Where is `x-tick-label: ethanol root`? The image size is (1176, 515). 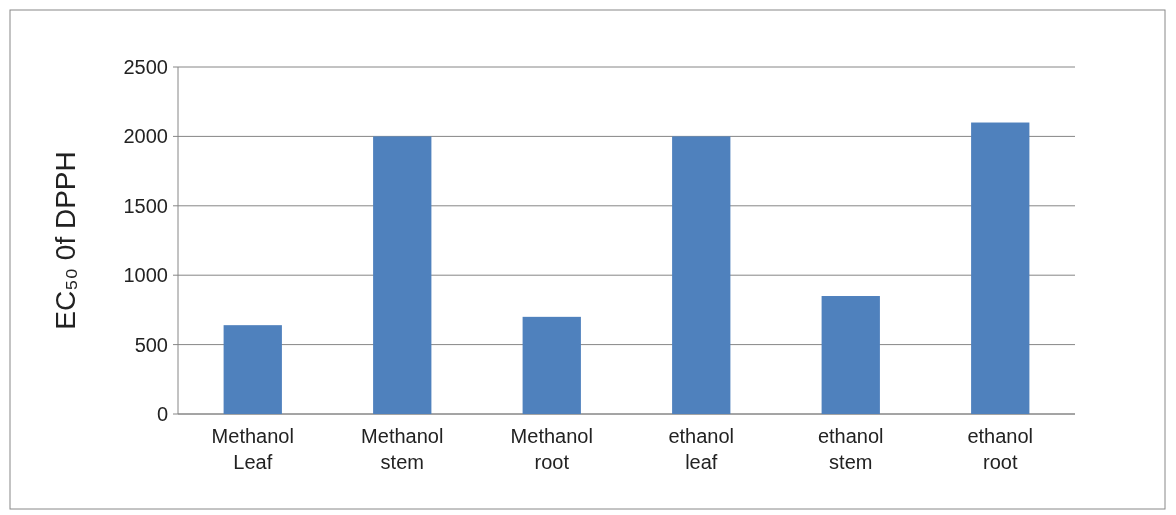
x-tick-label: ethanol root is located at coordinates (1000, 449).